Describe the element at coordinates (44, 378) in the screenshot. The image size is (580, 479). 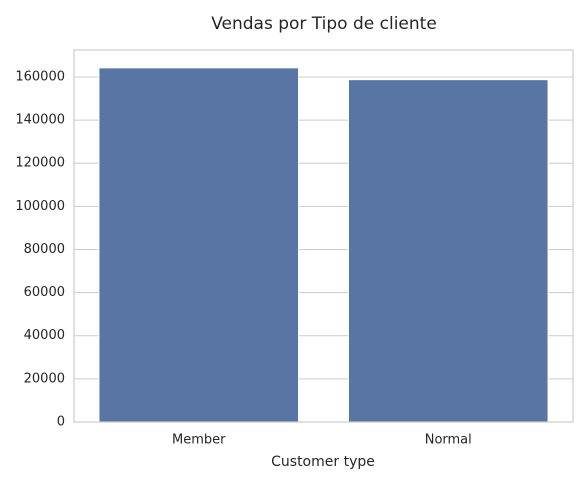
I see `y-tick-label: 20000` at that location.